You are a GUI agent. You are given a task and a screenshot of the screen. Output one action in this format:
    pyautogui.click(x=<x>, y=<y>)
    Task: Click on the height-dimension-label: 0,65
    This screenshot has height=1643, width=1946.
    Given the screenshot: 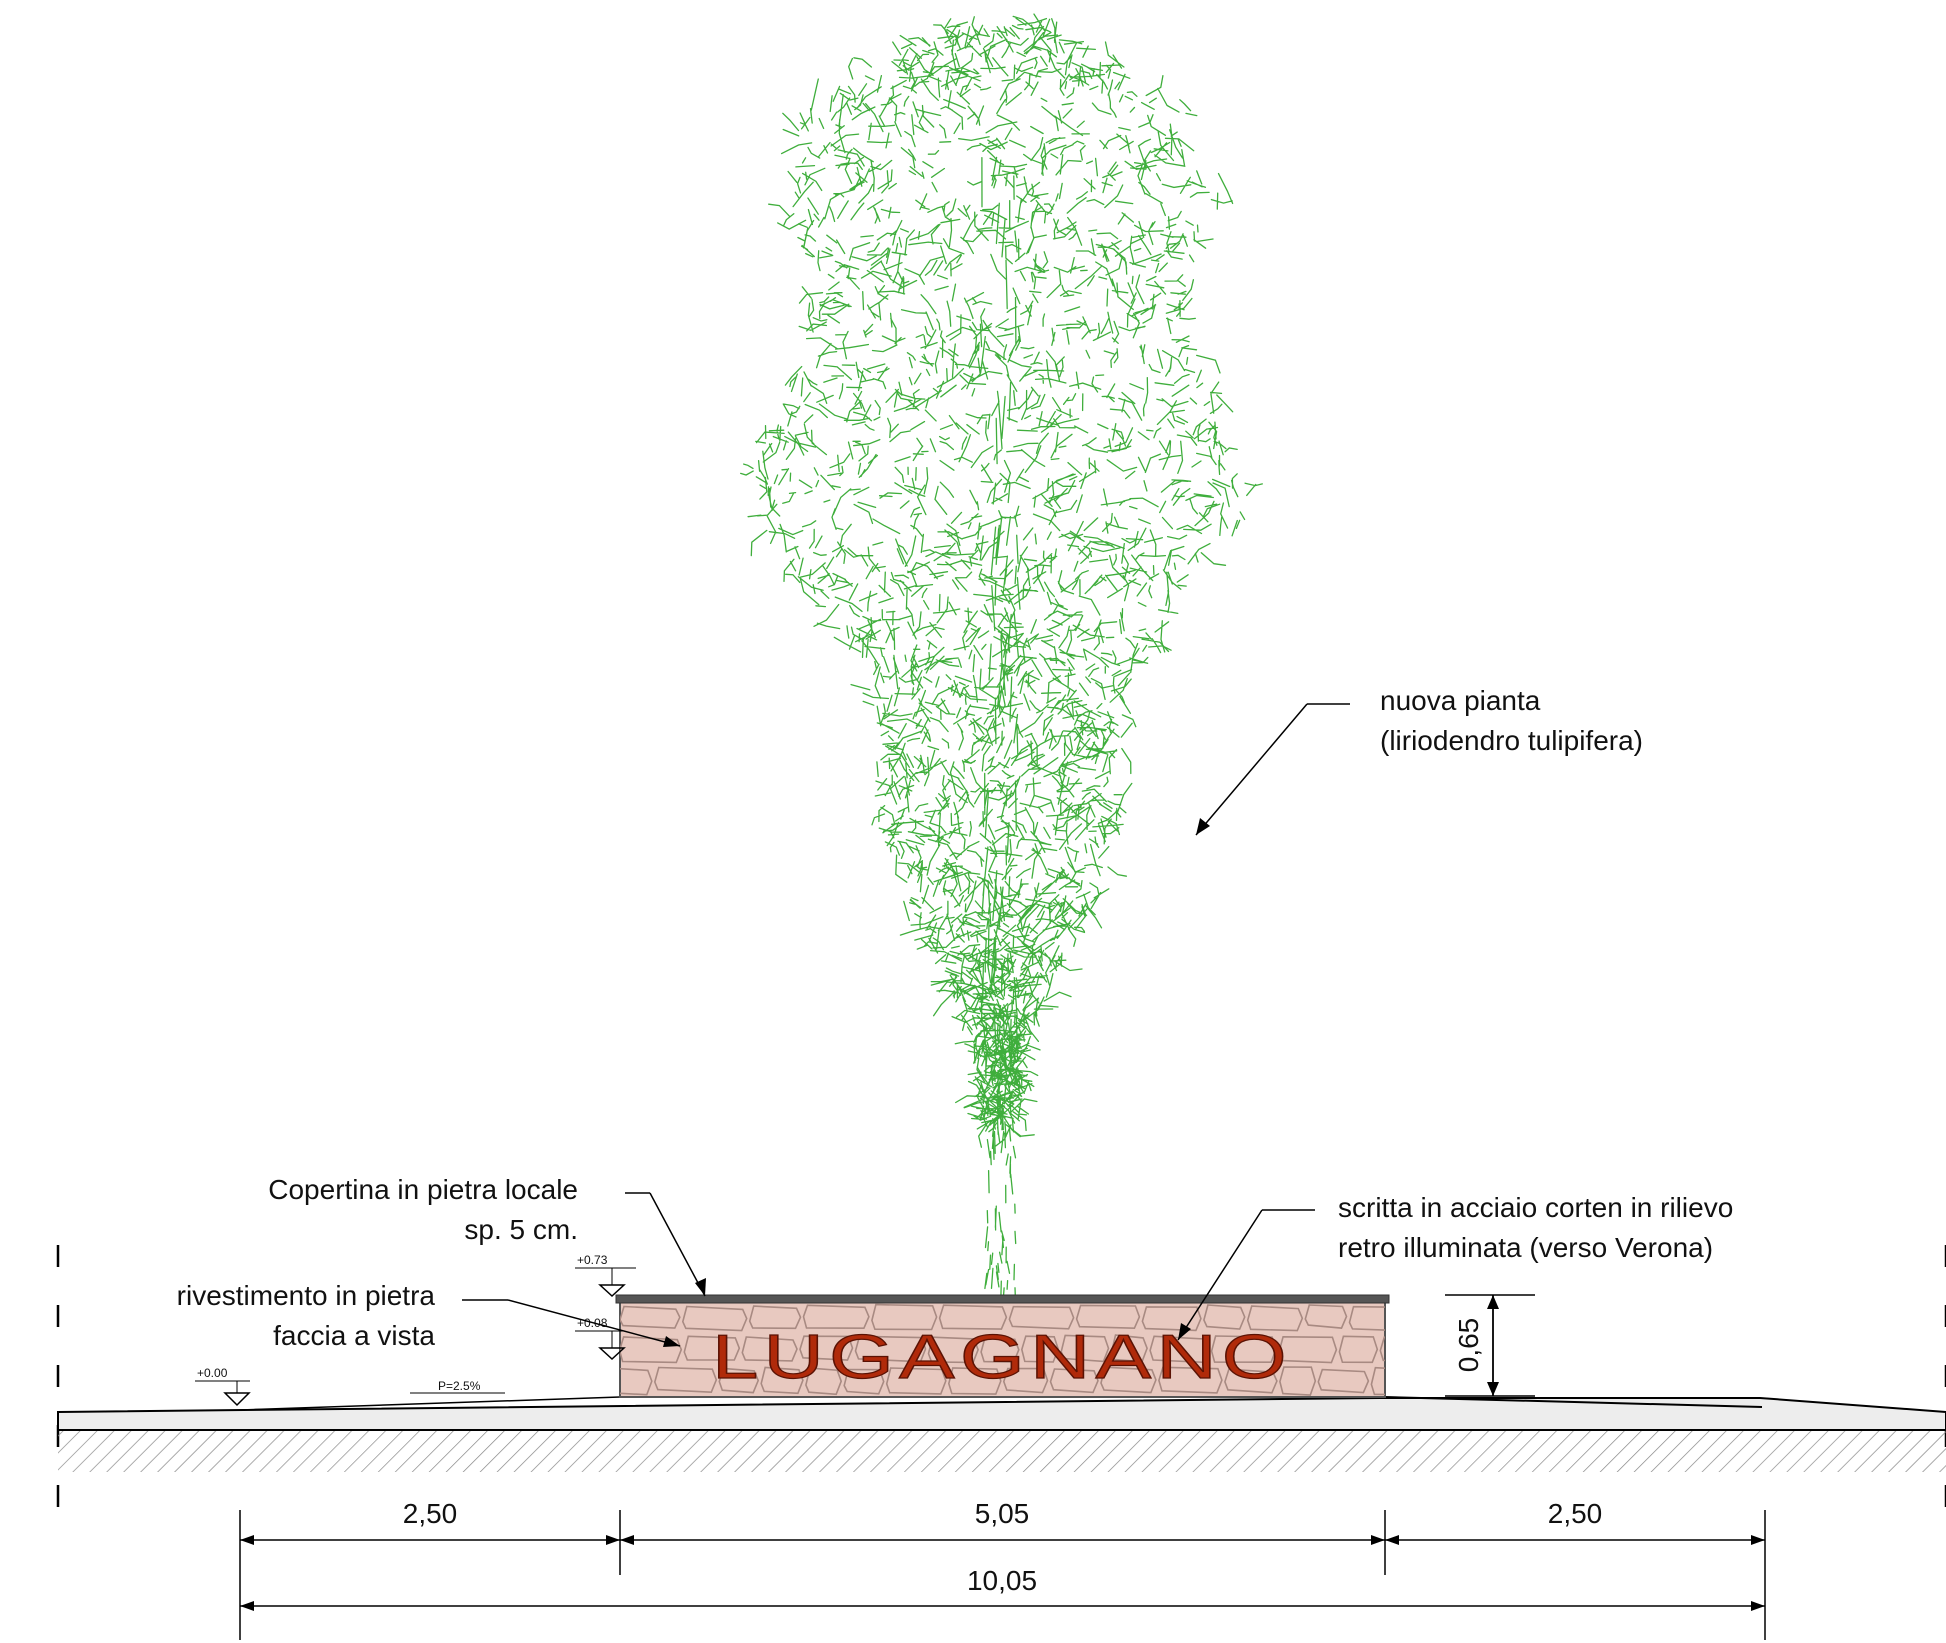 What is the action you would take?
    pyautogui.click(x=1468, y=1345)
    